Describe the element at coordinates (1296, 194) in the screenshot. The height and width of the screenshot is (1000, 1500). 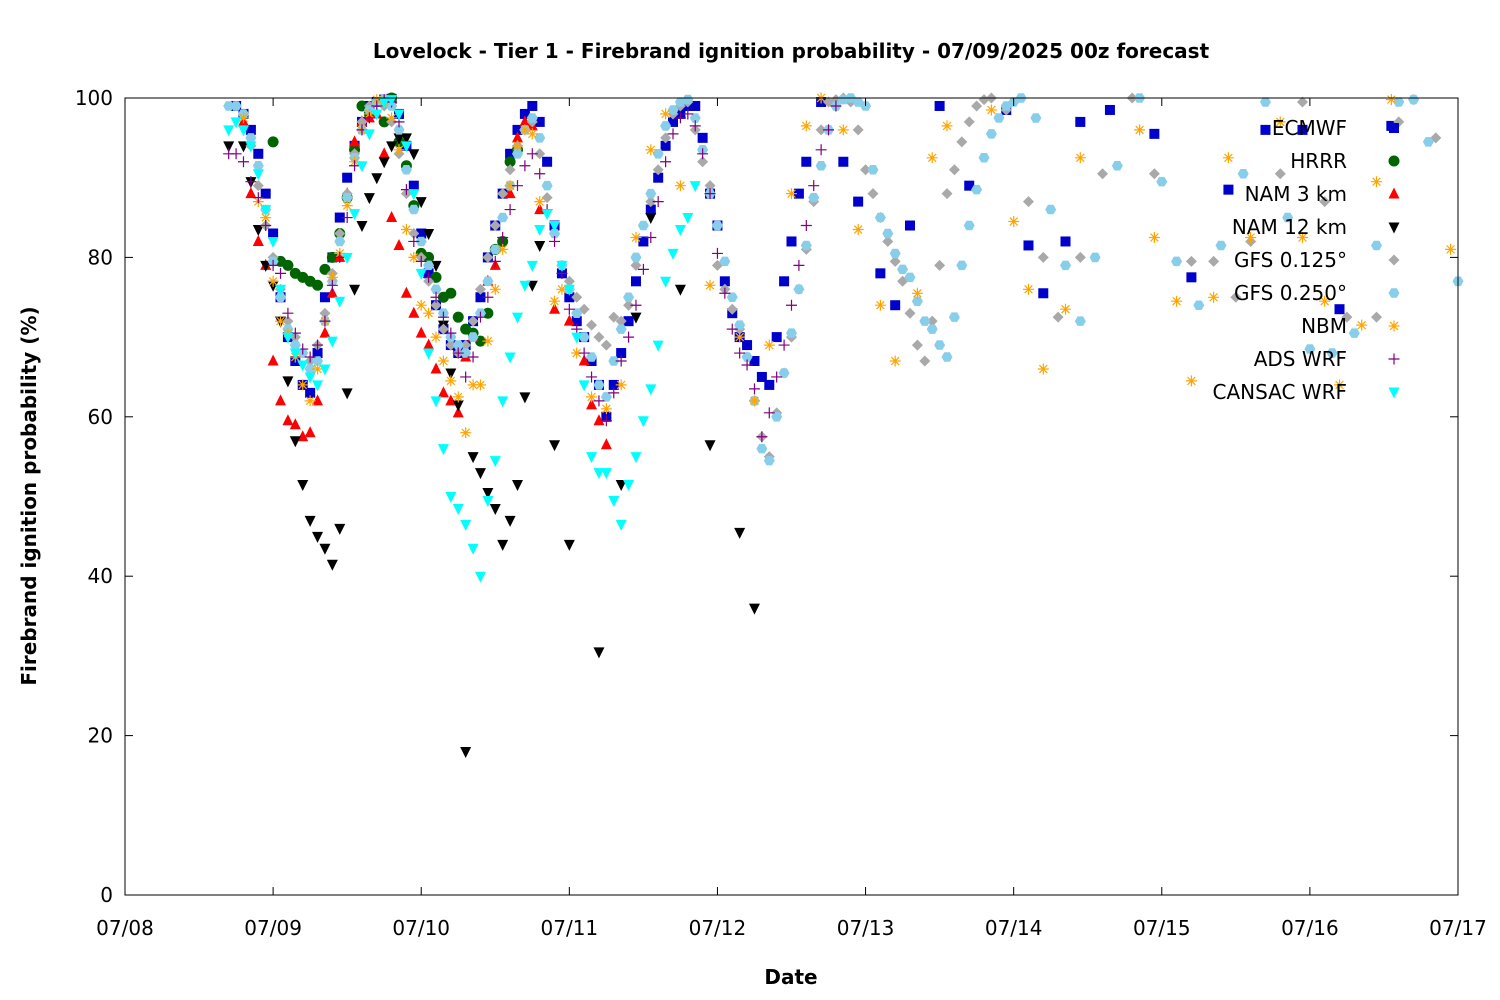
I see `legend-label: NAM 3 km` at that location.